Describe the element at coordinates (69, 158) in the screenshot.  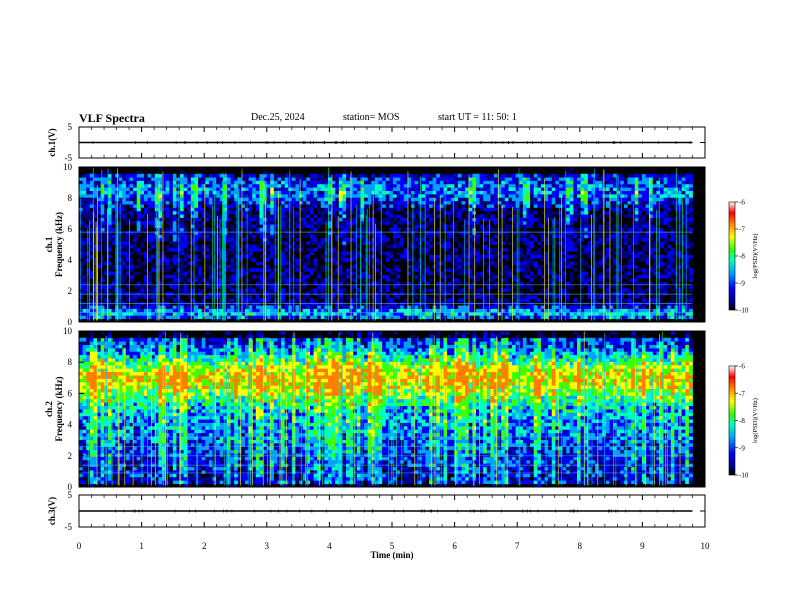
I see `y-tick-label: -5` at that location.